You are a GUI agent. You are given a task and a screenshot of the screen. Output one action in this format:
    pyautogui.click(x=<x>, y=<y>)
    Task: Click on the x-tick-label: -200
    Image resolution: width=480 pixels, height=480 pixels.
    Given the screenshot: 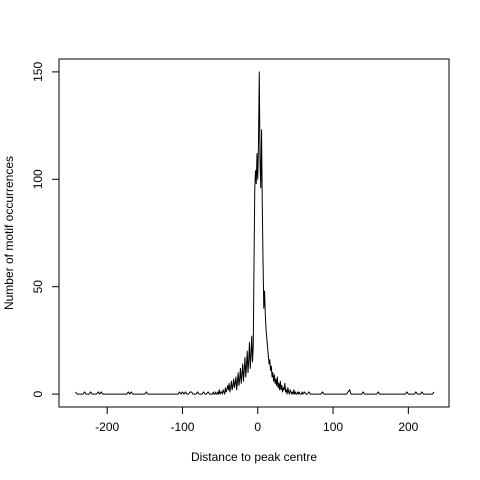 What is the action you would take?
    pyautogui.click(x=107, y=427)
    